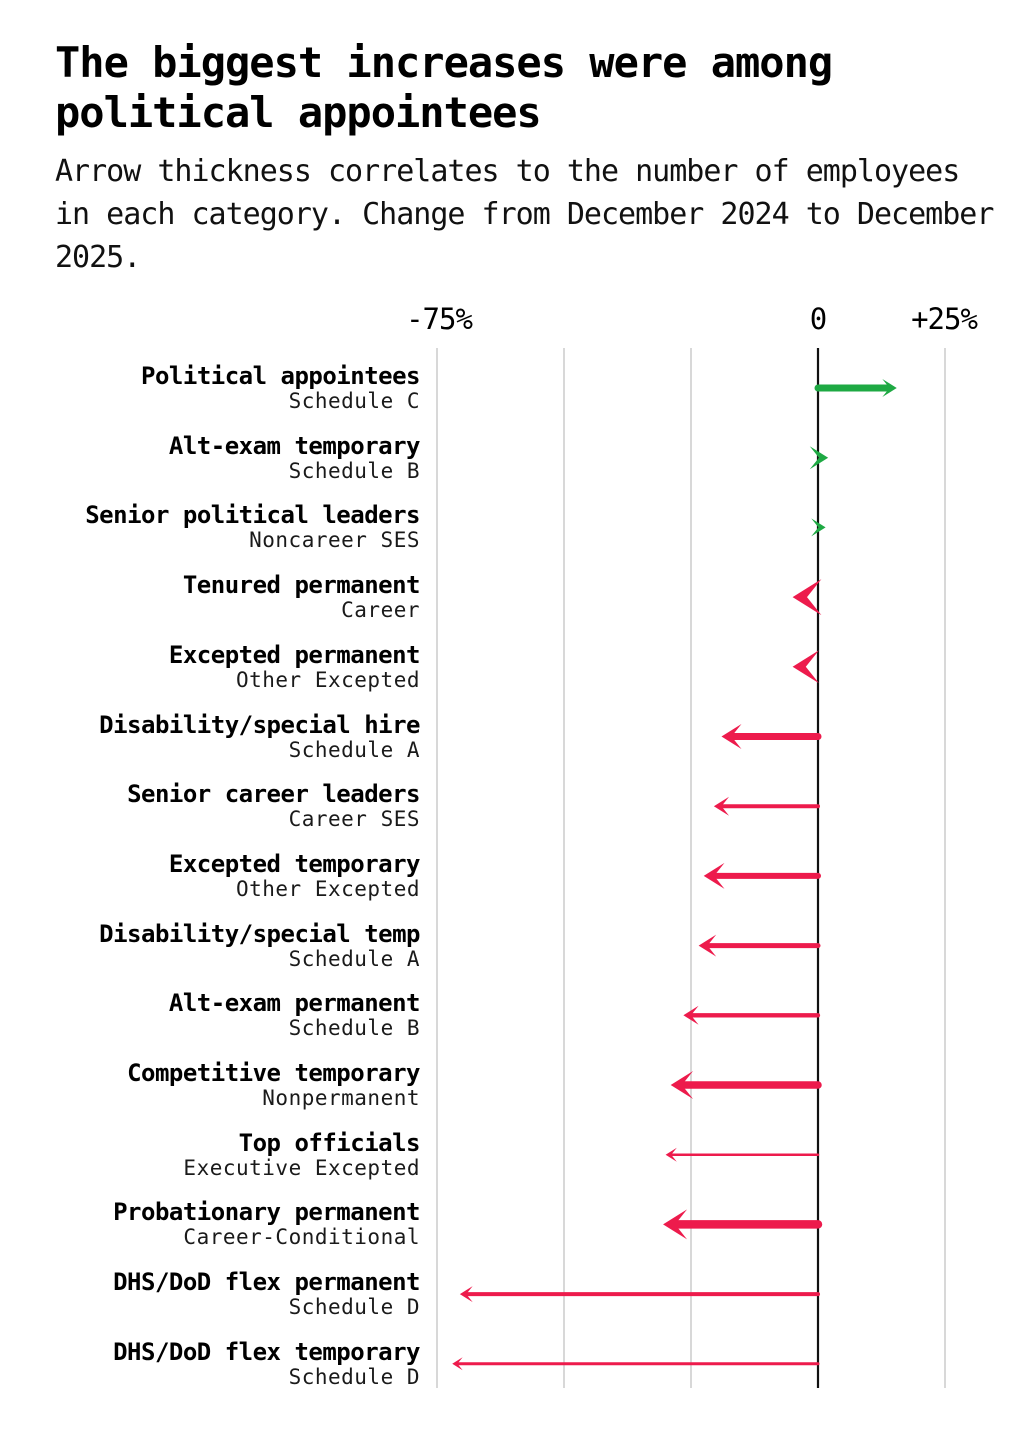 The height and width of the screenshot is (1451, 1024). I want to click on category-name: Disability/special hire, so click(259, 725).